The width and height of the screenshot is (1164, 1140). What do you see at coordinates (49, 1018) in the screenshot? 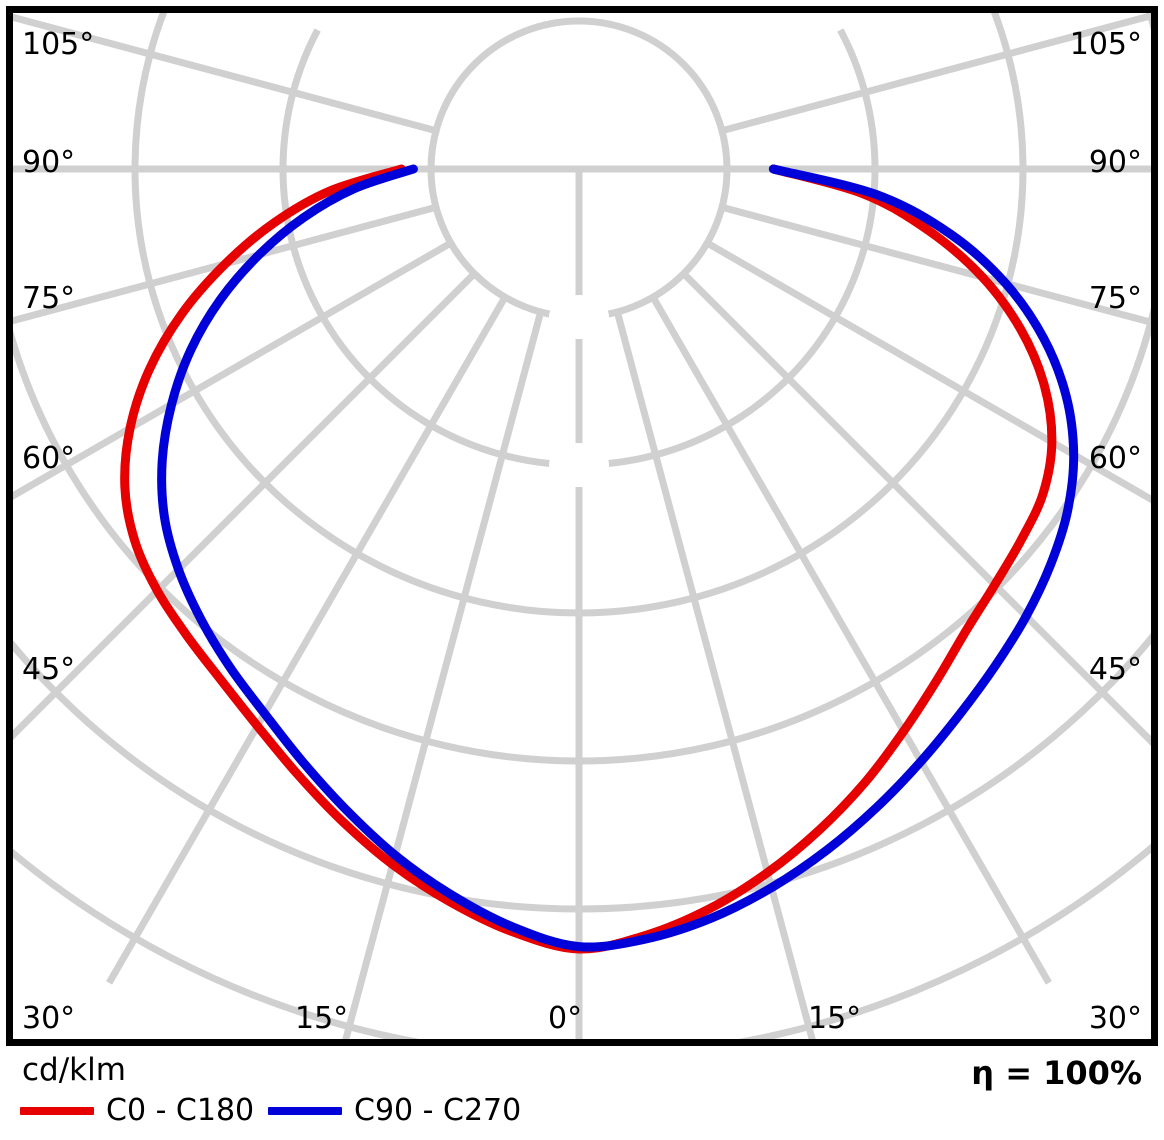
I see `axis-label-left-30: 30°` at bounding box center [49, 1018].